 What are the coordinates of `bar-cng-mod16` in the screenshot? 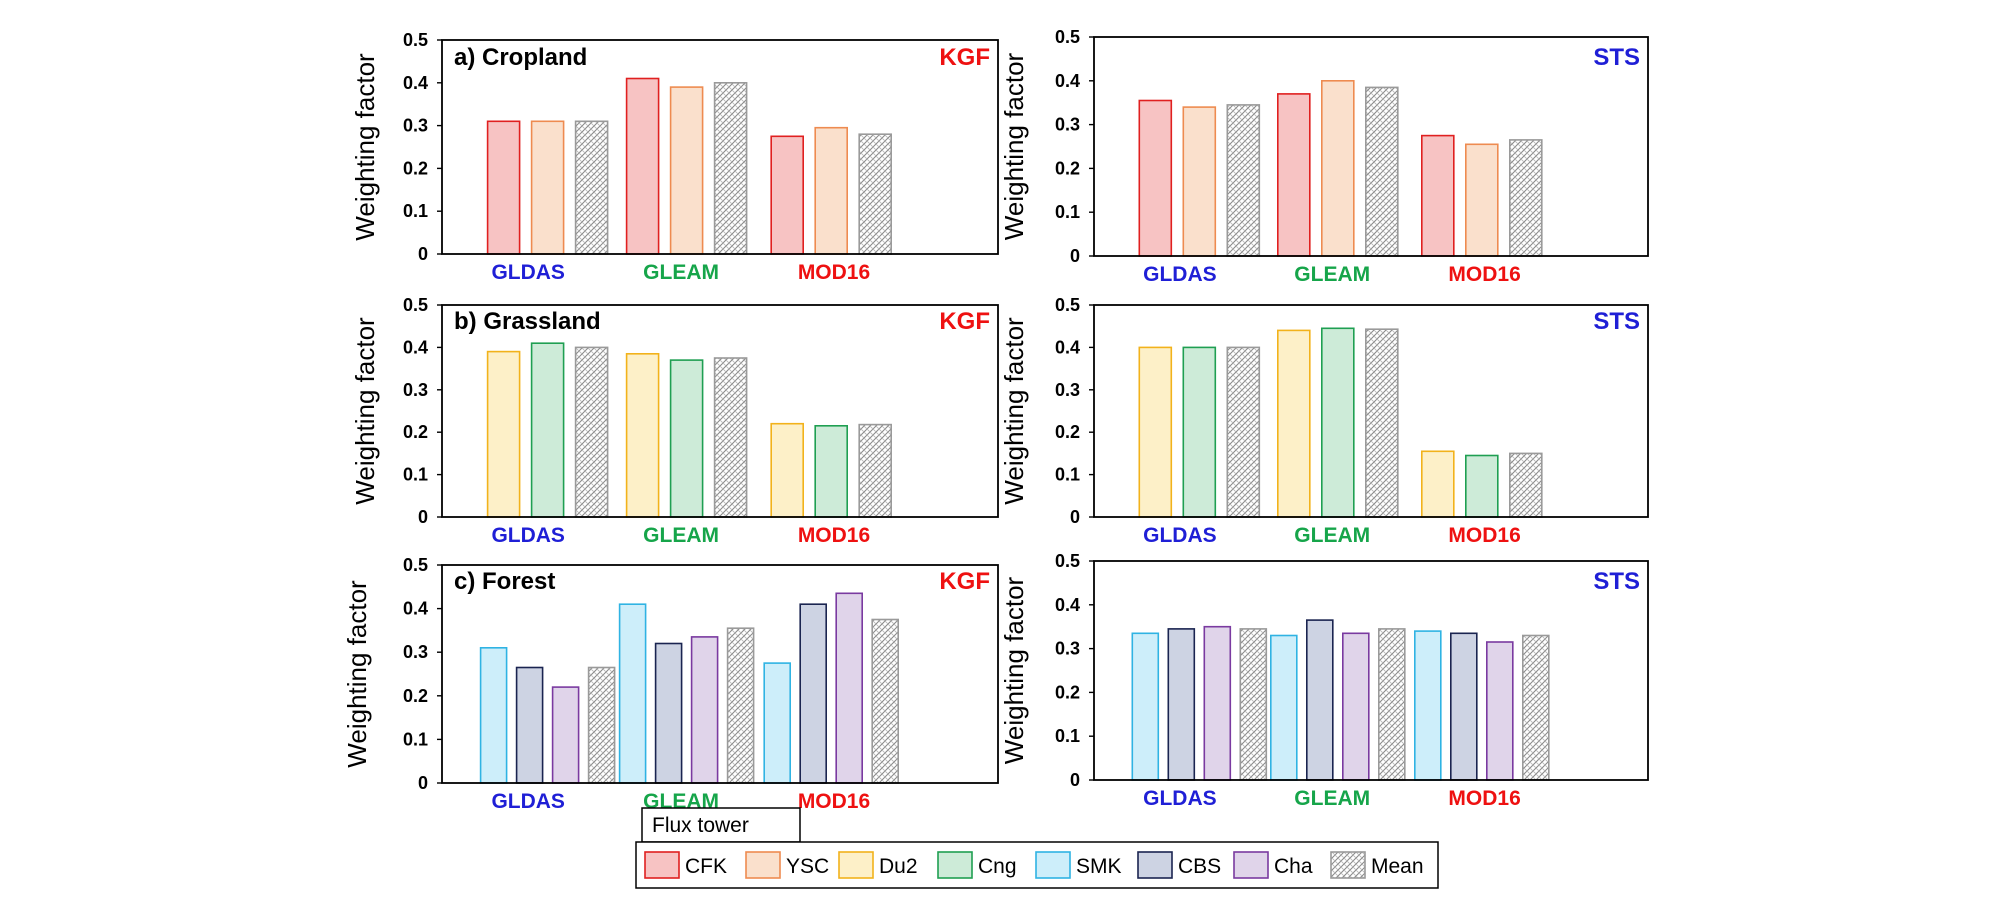 It's located at (831, 471).